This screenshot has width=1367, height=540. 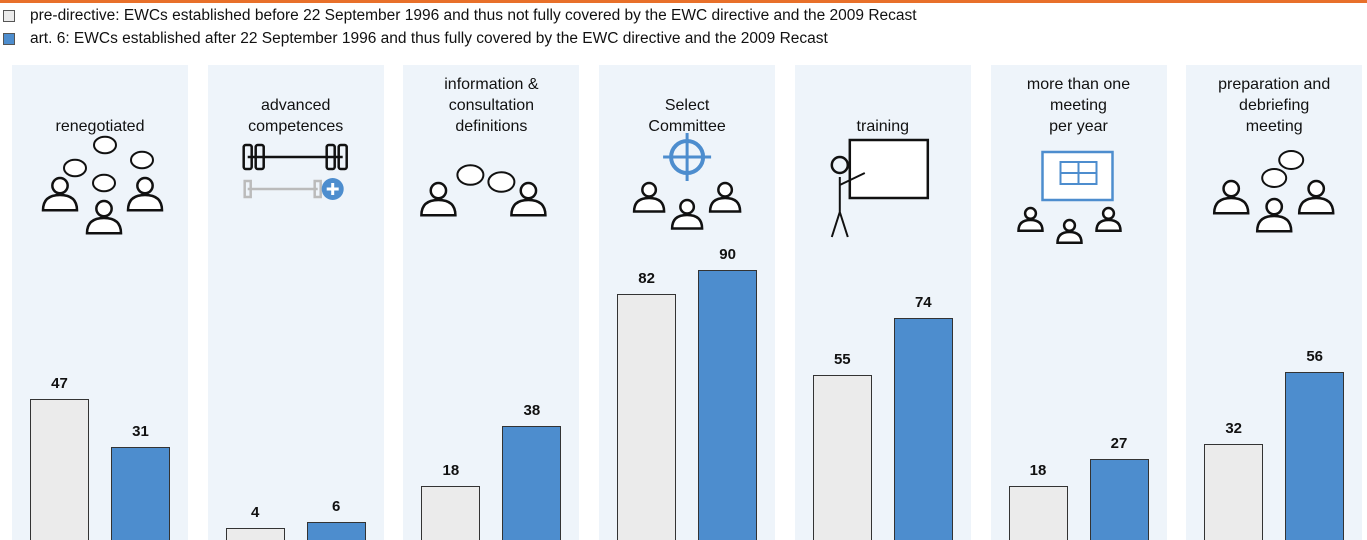 I want to click on panel-label: renegotiated, so click(x=100, y=126).